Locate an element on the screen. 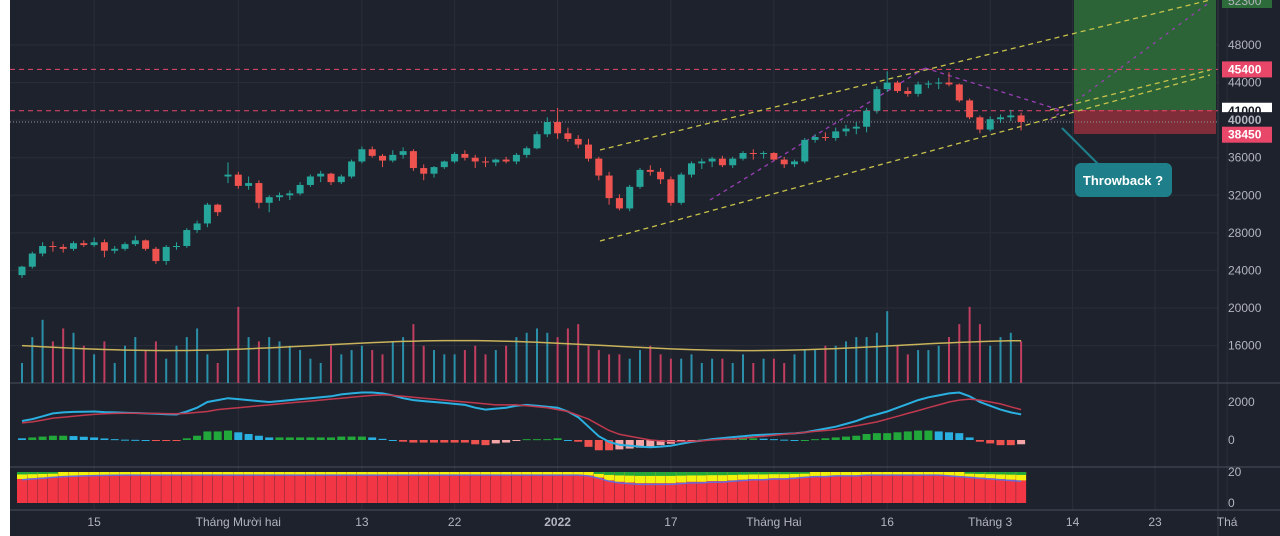  price-tick-label: 32000 is located at coordinates (1245, 195).